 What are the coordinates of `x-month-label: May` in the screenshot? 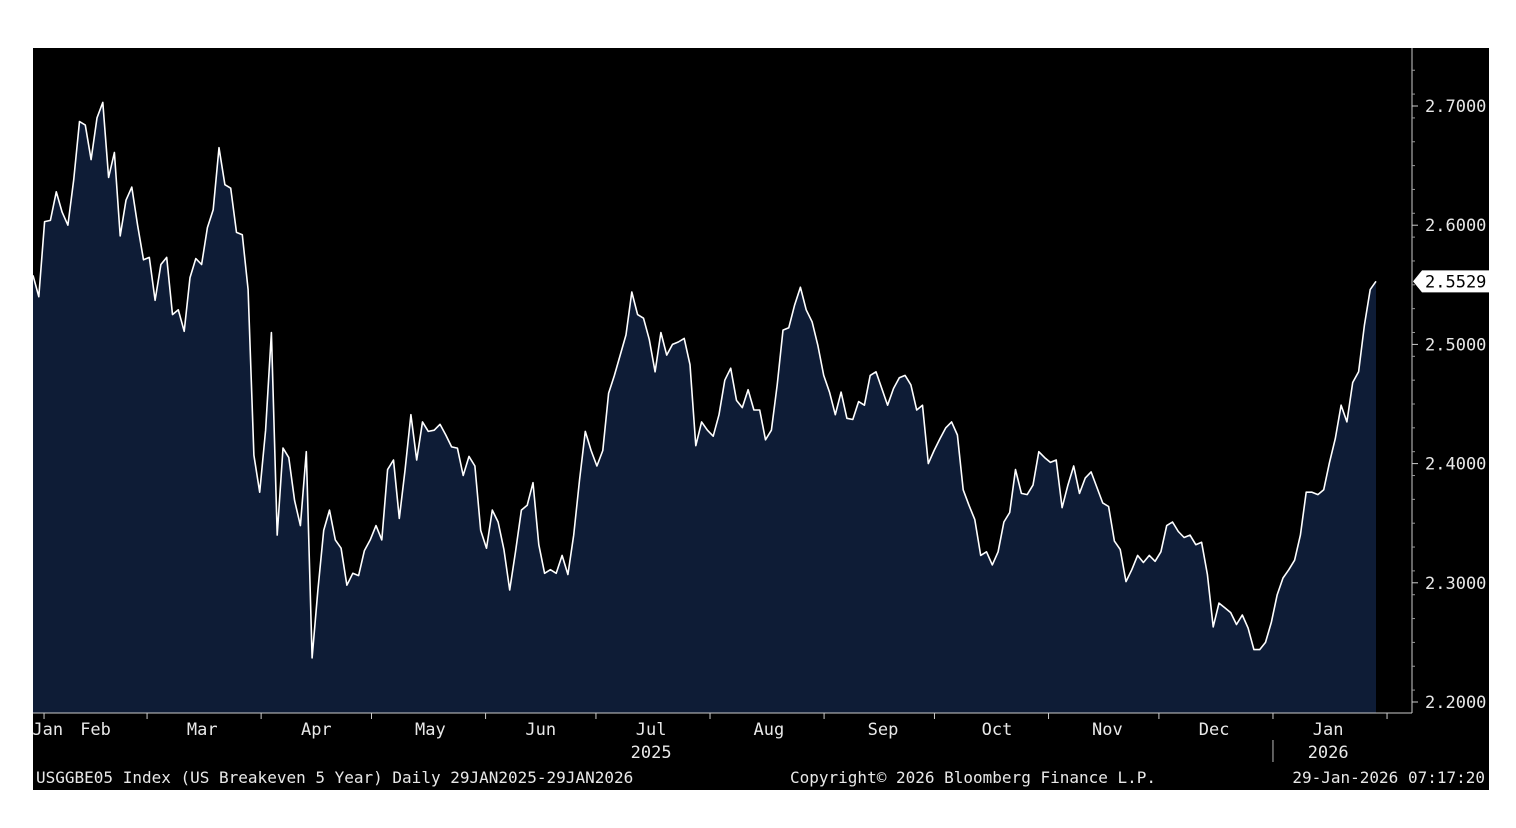 It's located at (430, 730).